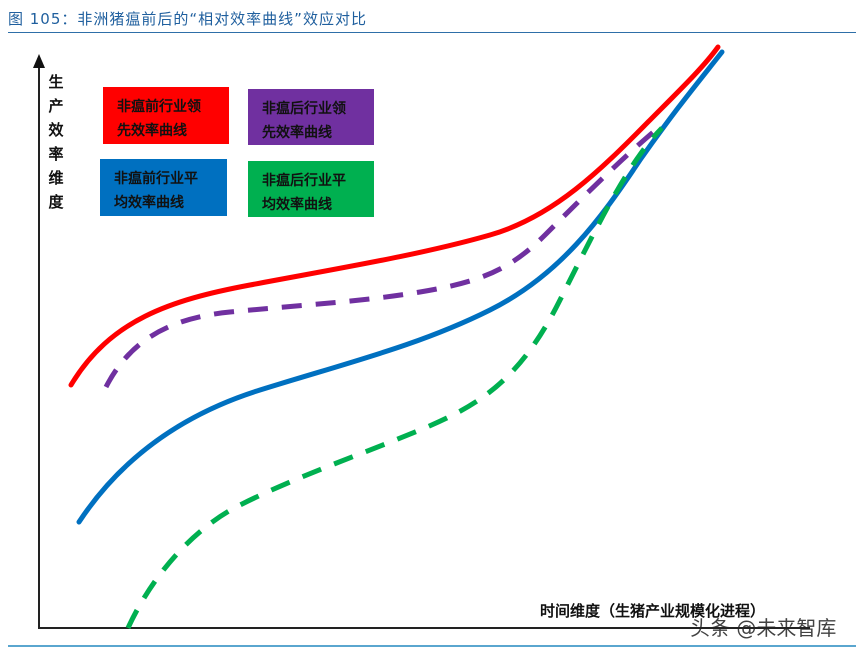 This screenshot has width=864, height=653. What do you see at coordinates (163, 187) in the screenshot?
I see `legend-pre-average: 非瘟前行业平 均效率曲线` at bounding box center [163, 187].